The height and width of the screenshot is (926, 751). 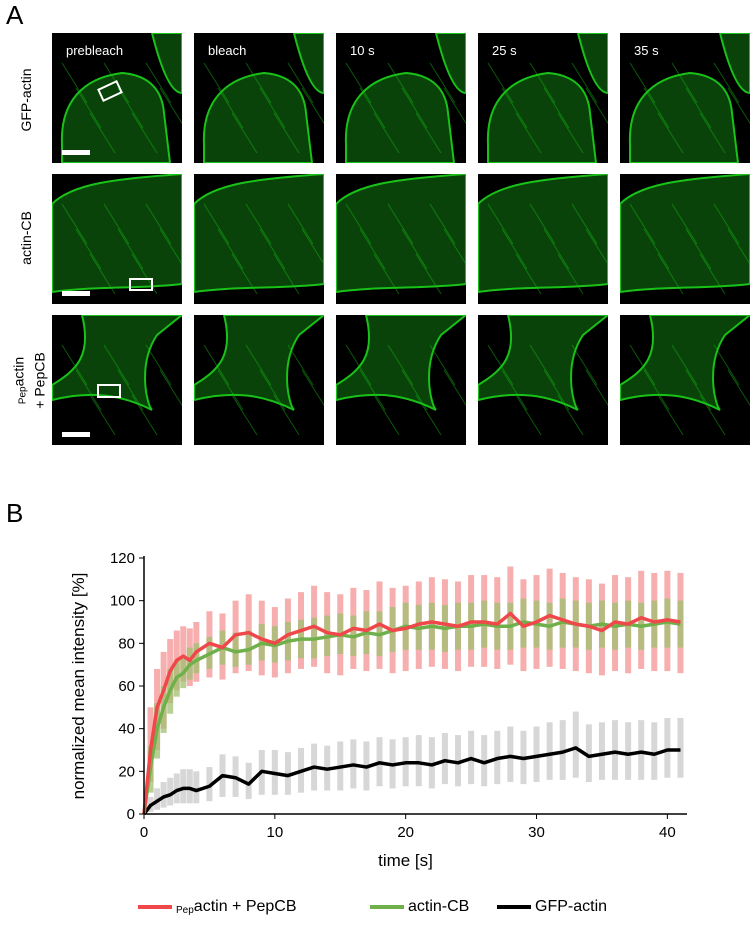 What do you see at coordinates (667, 832) in the screenshot?
I see `x-tick-label: 40` at bounding box center [667, 832].